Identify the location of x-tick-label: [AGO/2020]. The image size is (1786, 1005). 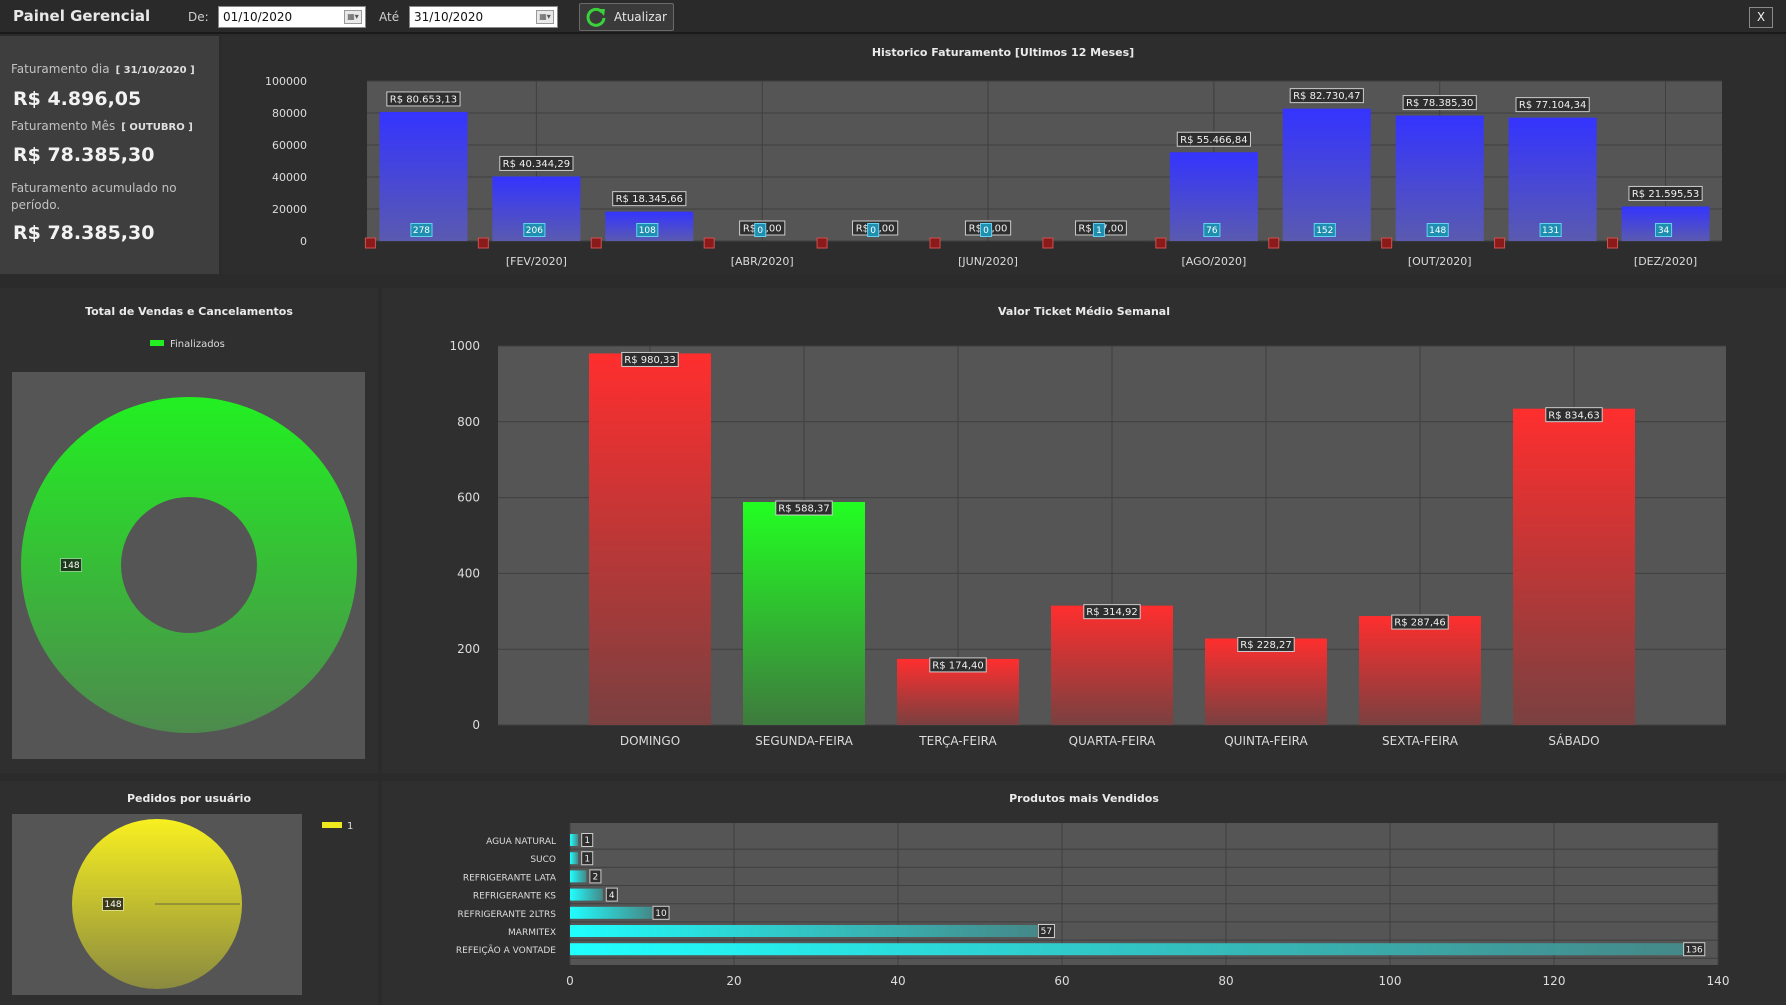
(1213, 261).